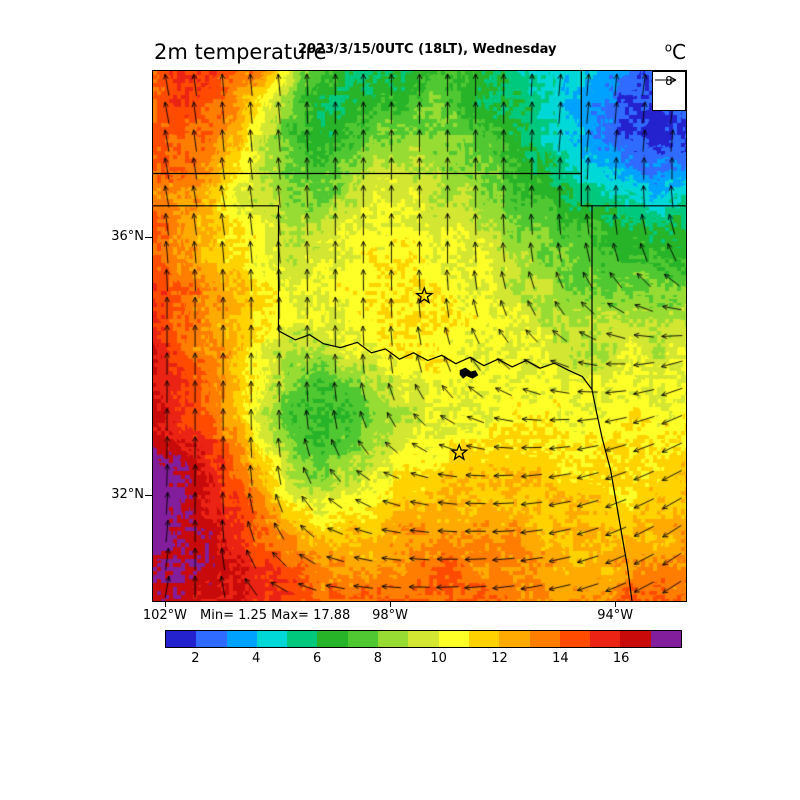 This screenshot has width=800, height=800. Describe the element at coordinates (317, 658) in the screenshot. I see `colorbar-tick-label: 6` at that location.